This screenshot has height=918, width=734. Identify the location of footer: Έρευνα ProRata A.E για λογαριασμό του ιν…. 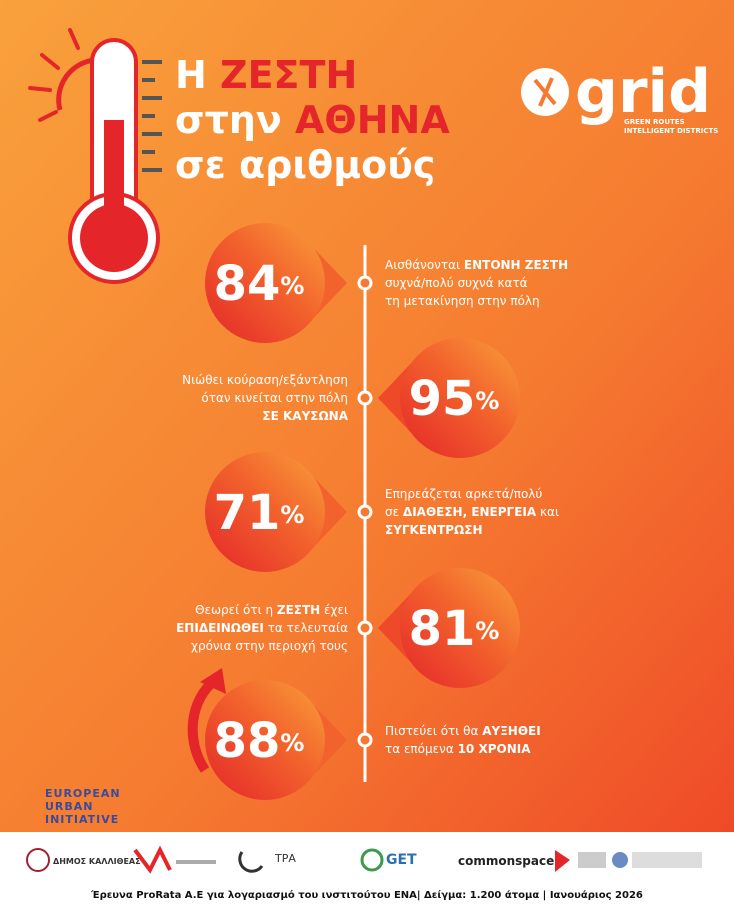
(366, 895).